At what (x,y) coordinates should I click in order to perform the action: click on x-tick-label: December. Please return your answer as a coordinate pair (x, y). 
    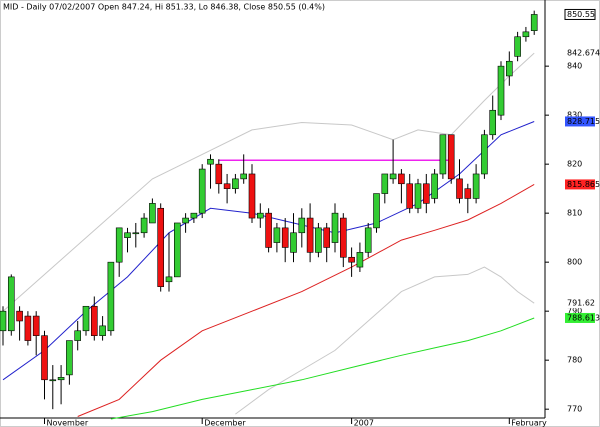
    Looking at the image, I should click on (225, 423).